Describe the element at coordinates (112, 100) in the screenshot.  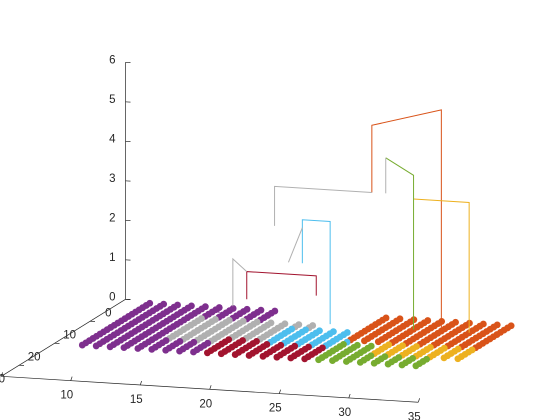
I see `z-tick-label: 5` at that location.